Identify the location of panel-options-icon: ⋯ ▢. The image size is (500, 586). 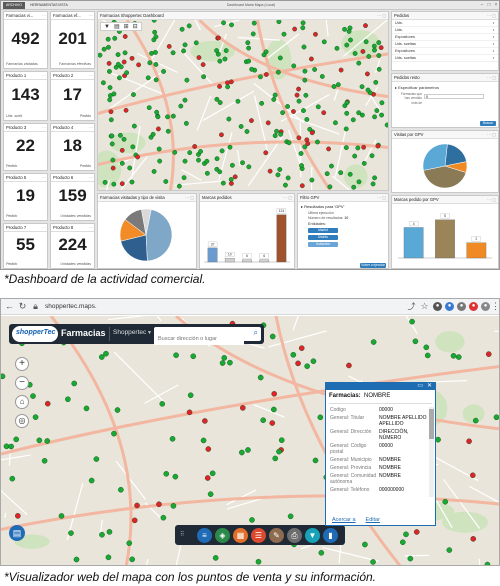
(381, 15).